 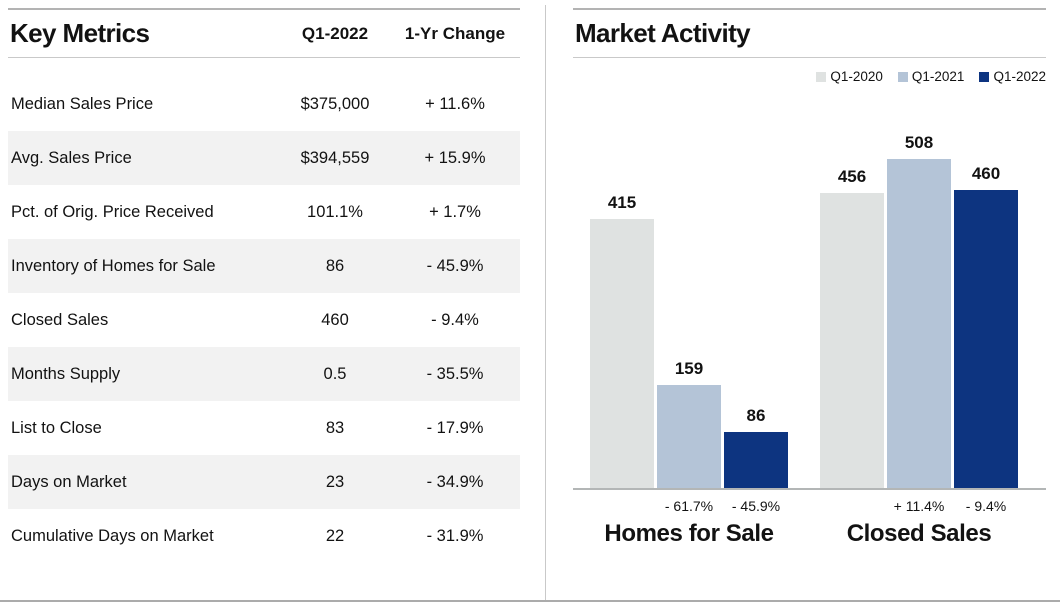 What do you see at coordinates (455, 319) in the screenshot?
I see `metric-change: - 9.4%` at bounding box center [455, 319].